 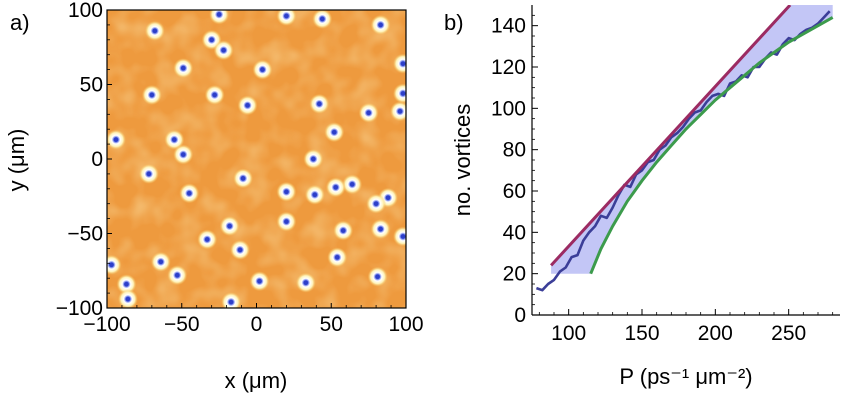 What do you see at coordinates (508, 26) in the screenshot?
I see `b-ytick-label: 140` at bounding box center [508, 26].